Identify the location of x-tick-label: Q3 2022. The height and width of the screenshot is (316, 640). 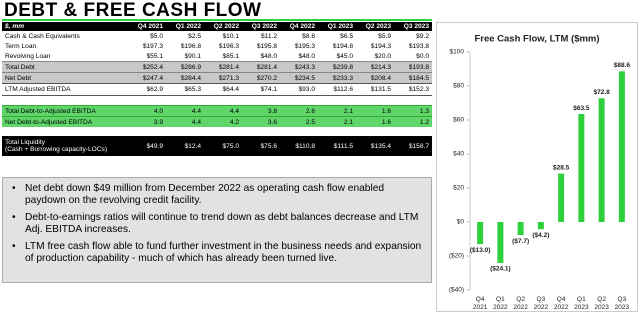
(541, 303).